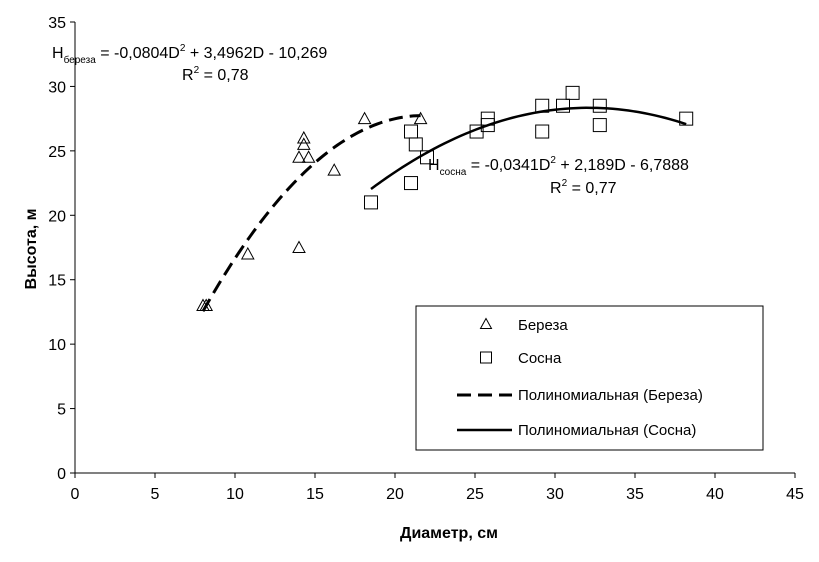 The width and height of the screenshot is (819, 562). What do you see at coordinates (607, 430) in the screenshot?
I see `legend-label-pine-trend: Полиномиальная (Сосна)` at bounding box center [607, 430].